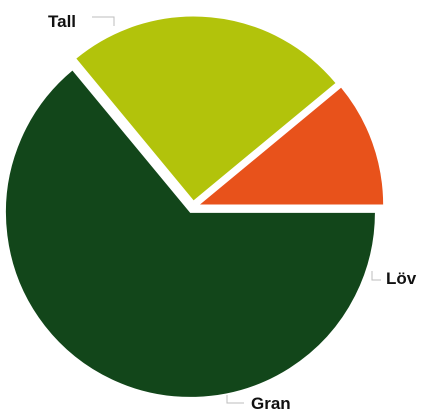 The width and height of the screenshot is (439, 414). What do you see at coordinates (62, 21) in the screenshot?
I see `slice-label-tall: Tall` at bounding box center [62, 21].